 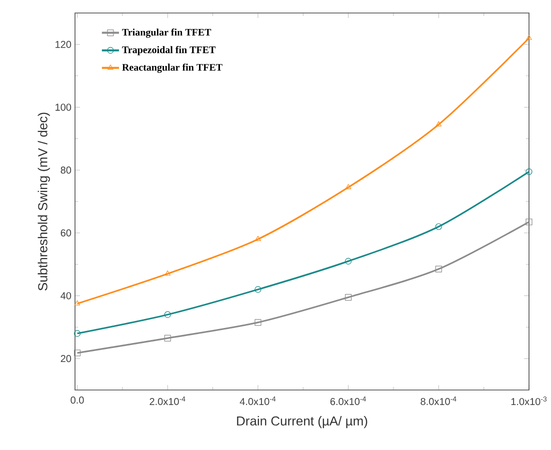 I want to click on y-tick-label: 80, so click(x=66, y=170).